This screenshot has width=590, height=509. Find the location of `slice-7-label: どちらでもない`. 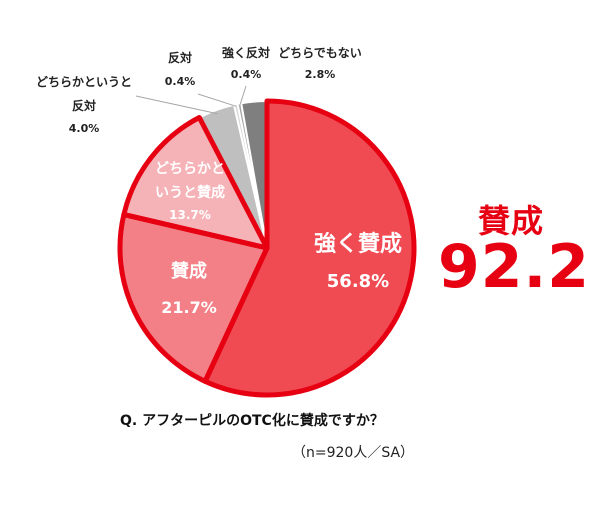

slice-7-label: どちらでもない is located at coordinates (320, 53).